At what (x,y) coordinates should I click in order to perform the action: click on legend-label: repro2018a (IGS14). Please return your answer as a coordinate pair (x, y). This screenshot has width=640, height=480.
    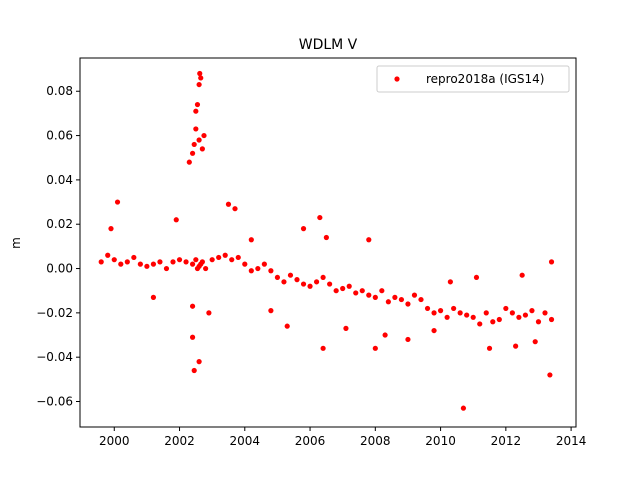
    Looking at the image, I should click on (485, 79).